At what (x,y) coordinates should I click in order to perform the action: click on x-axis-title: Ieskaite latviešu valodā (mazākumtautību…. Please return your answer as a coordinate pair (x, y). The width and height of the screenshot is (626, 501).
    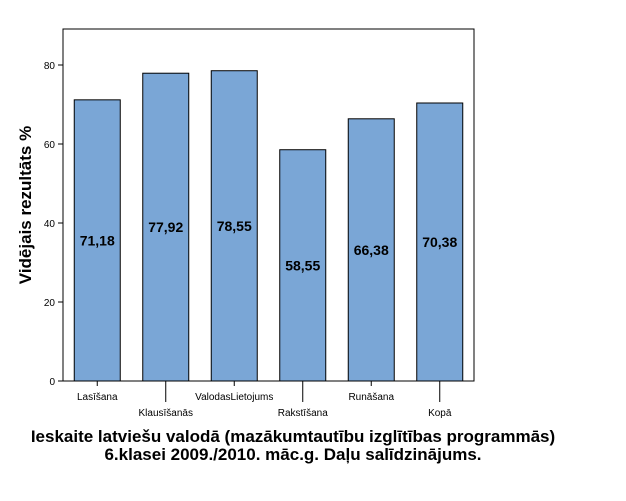
    Looking at the image, I should click on (293, 445).